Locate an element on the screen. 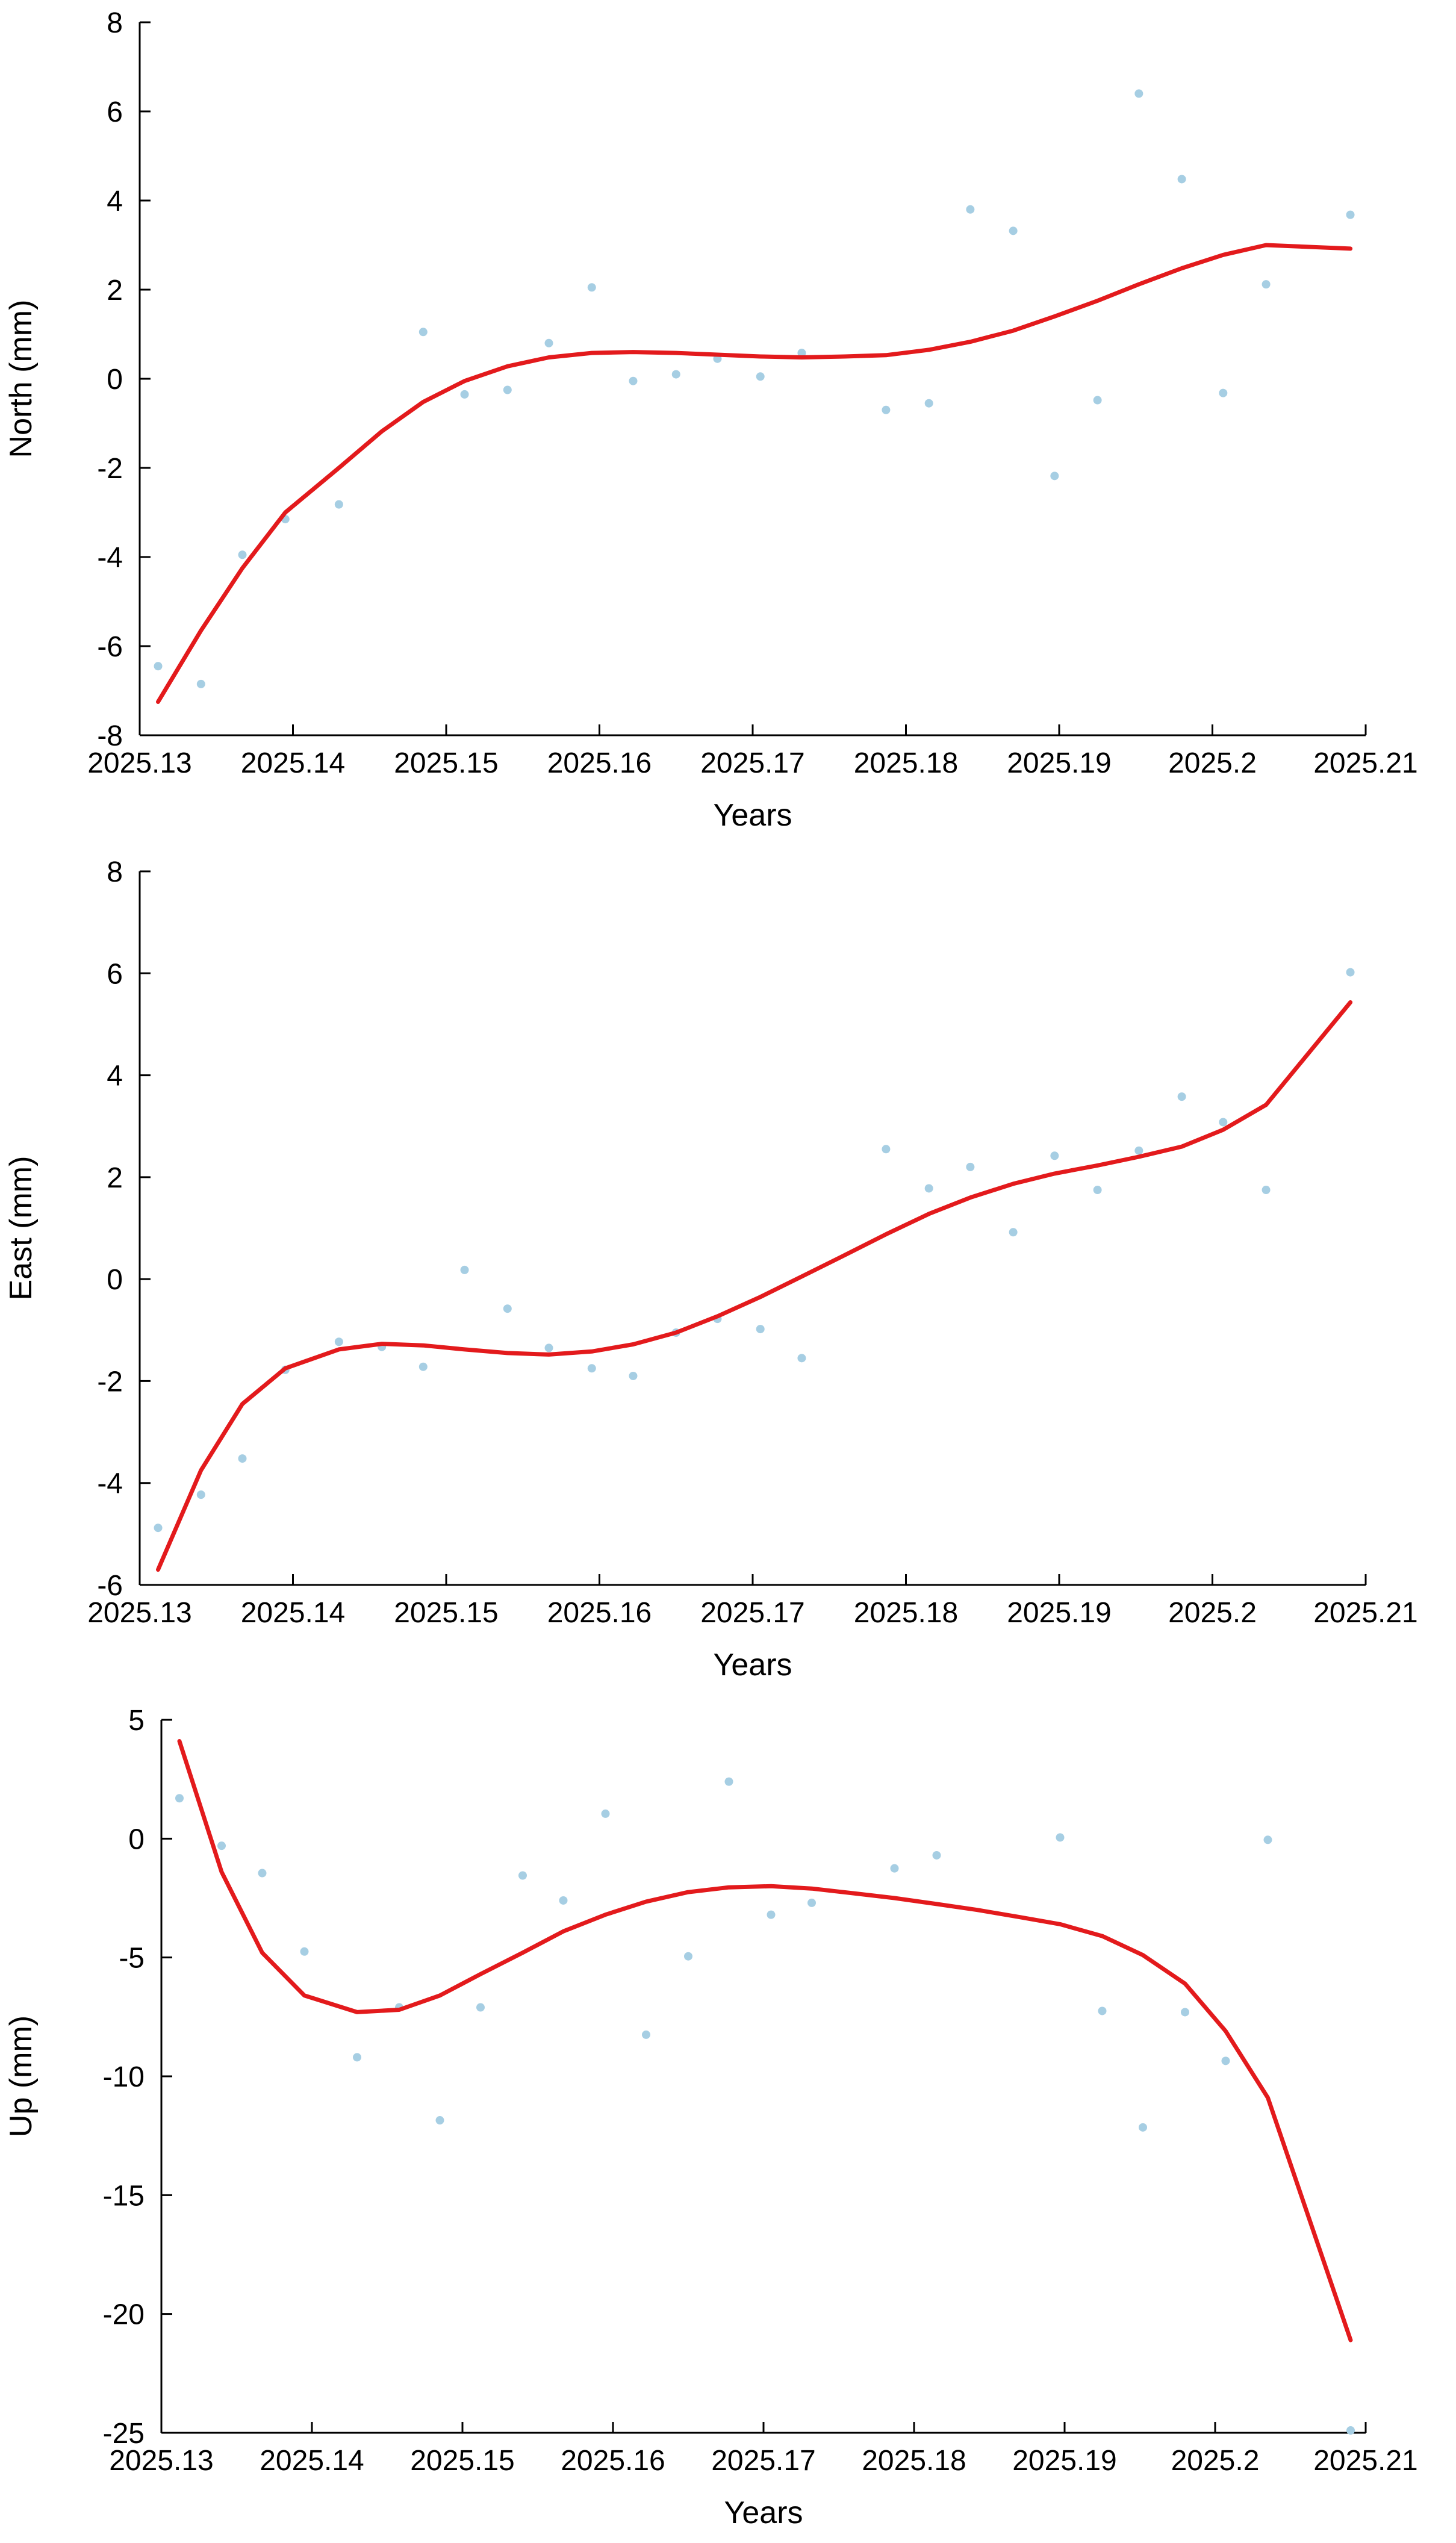  north-x-tick-label: 2025.19 is located at coordinates (1059, 763).